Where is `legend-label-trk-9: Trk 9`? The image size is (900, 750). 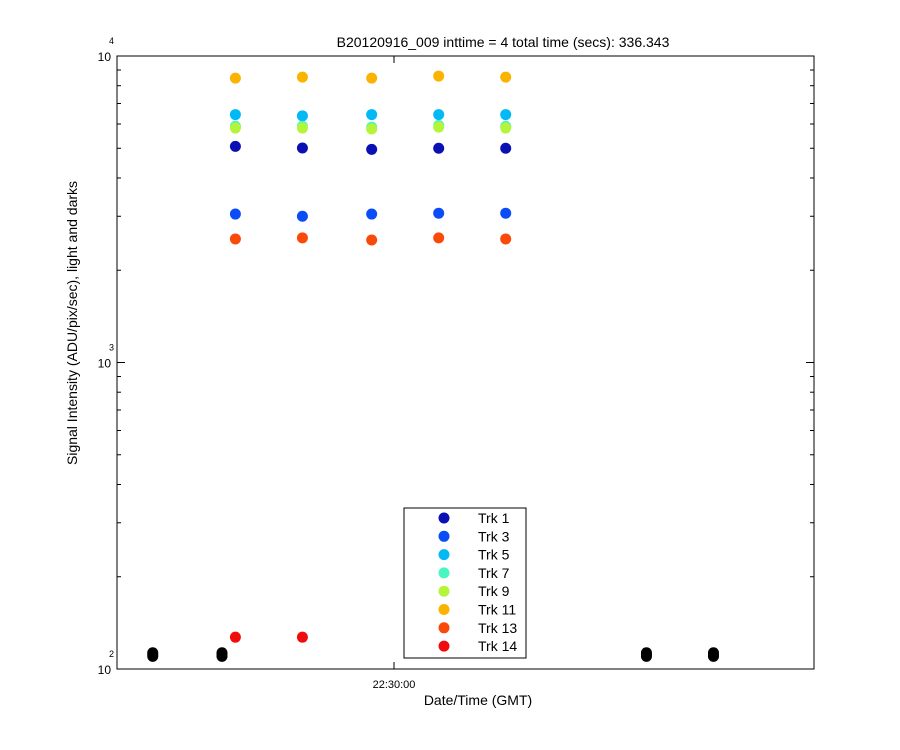
legend-label-trk-9: Trk 9 is located at coordinates (494, 591).